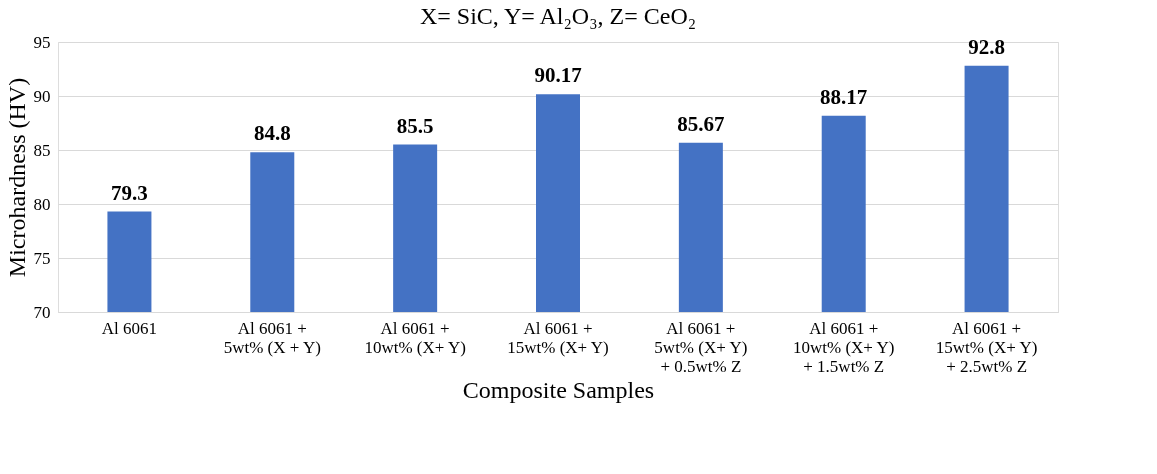 Image resolution: width=1157 pixels, height=474 pixels. Describe the element at coordinates (272, 337) in the screenshot. I see `x-tick-label: Al 6061 + 5wt% (X + Y)` at that location.